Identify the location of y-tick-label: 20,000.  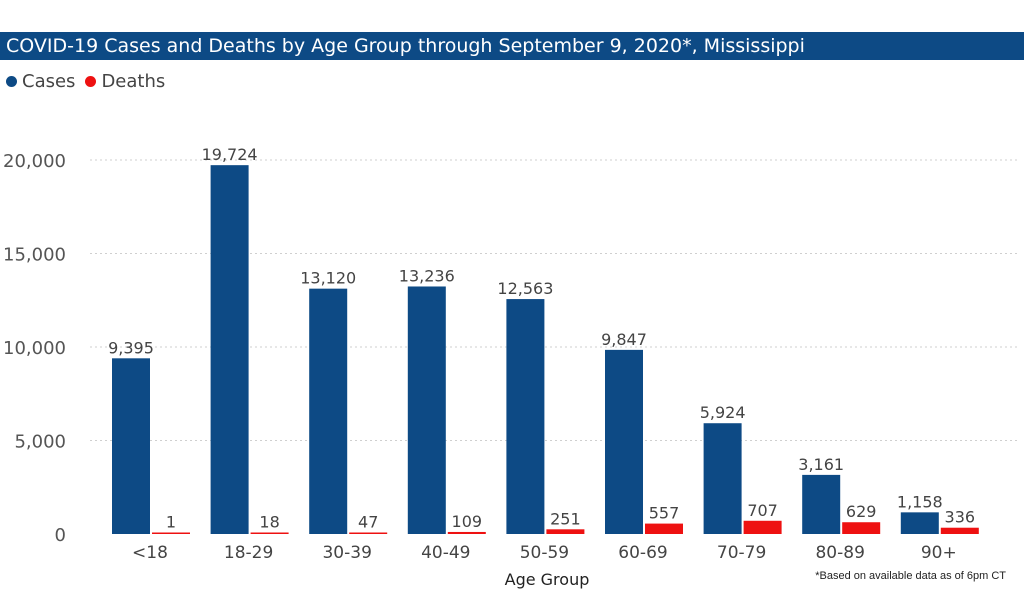
(34, 161).